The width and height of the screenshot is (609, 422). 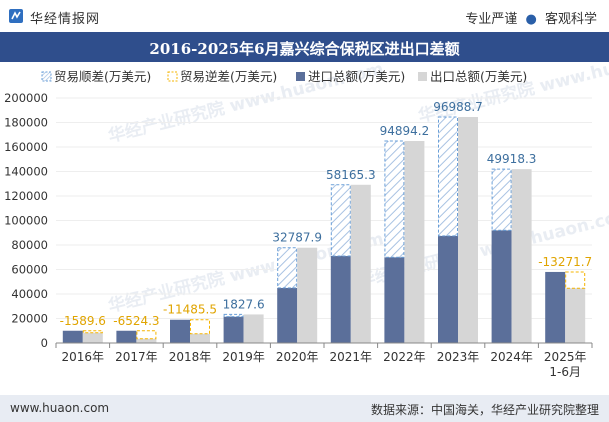 I want to click on balance-label: 58165.3, so click(x=351, y=175).